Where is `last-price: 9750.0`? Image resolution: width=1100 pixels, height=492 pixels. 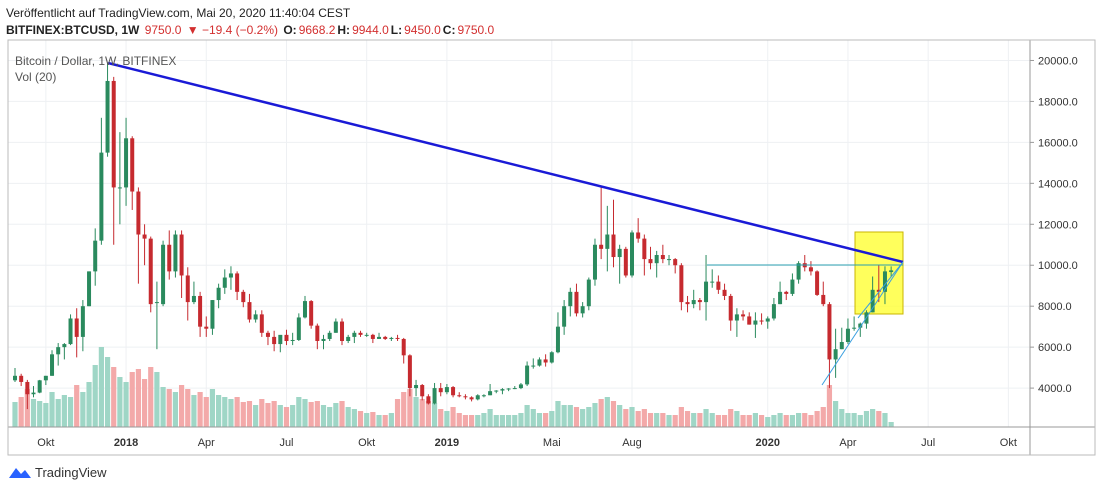 last-price: 9750.0 is located at coordinates (163, 30).